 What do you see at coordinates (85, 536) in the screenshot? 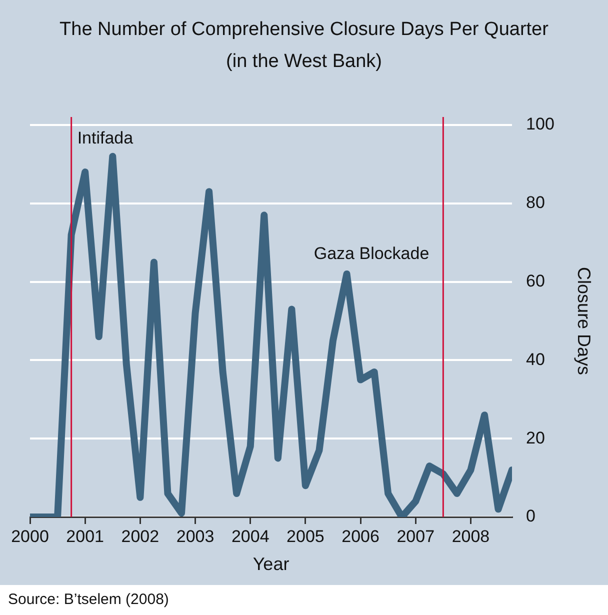
I see `x-tick-label: 2001` at bounding box center [85, 536].